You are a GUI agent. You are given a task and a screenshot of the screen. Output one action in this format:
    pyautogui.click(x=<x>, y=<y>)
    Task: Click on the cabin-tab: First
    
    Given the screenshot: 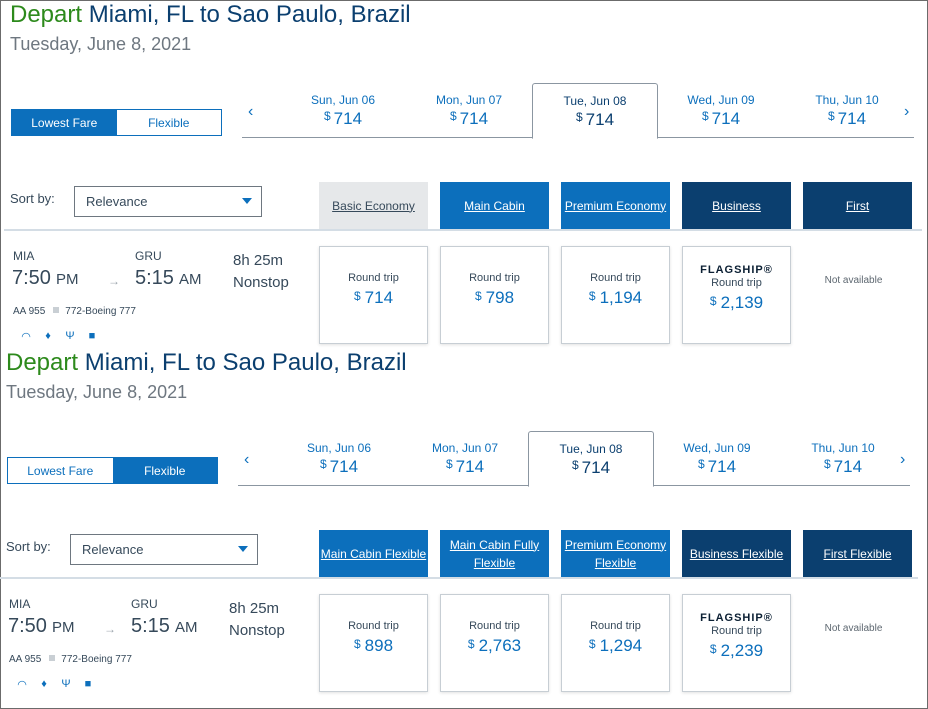 What is the action you would take?
    pyautogui.click(x=857, y=205)
    